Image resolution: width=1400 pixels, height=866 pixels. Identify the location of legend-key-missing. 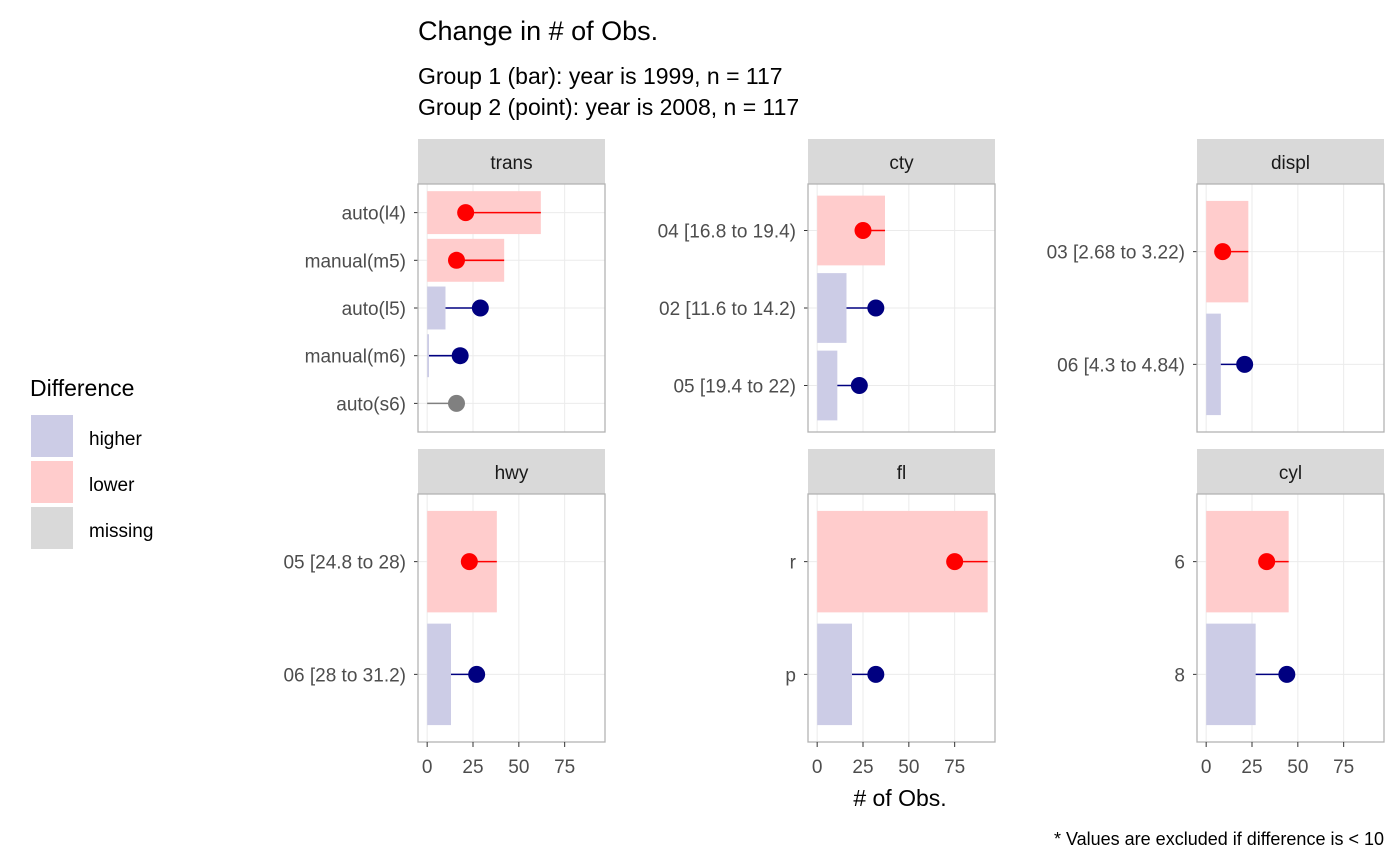
(52, 528).